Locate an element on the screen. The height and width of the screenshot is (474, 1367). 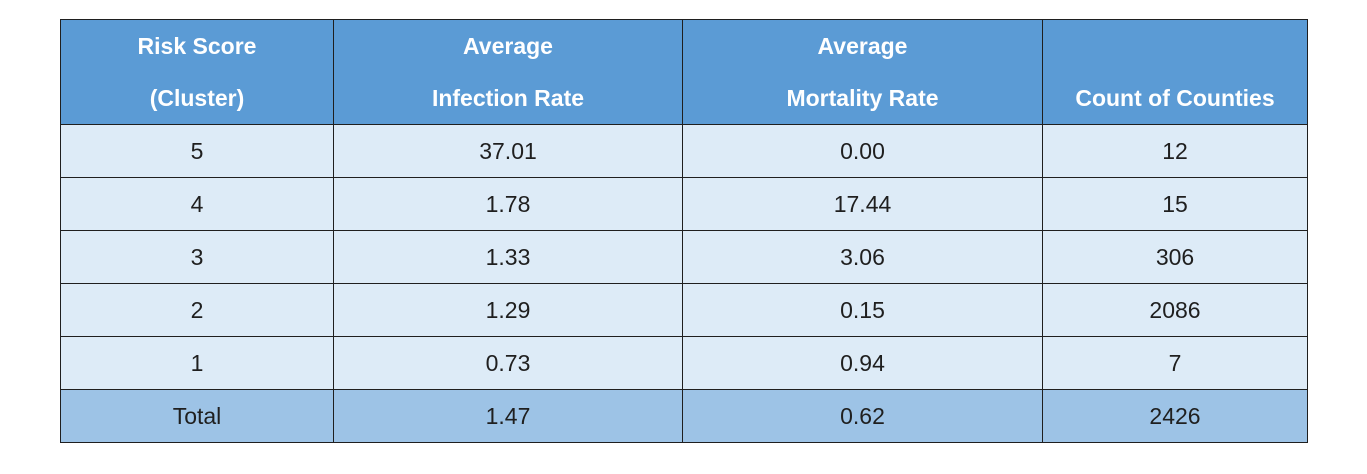
cell-risk-score: 3 is located at coordinates (197, 257).